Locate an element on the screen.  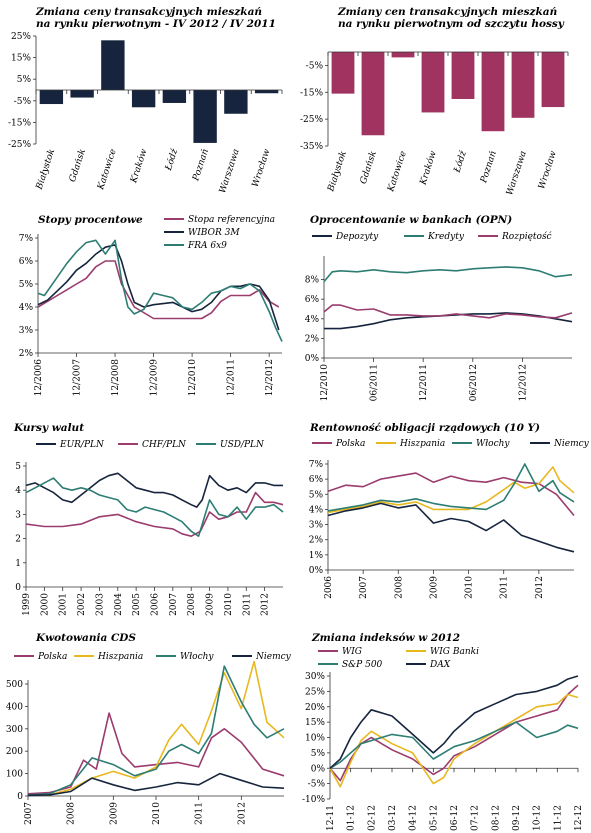
x-tick-label: 2004 is located at coordinates (119, 604).